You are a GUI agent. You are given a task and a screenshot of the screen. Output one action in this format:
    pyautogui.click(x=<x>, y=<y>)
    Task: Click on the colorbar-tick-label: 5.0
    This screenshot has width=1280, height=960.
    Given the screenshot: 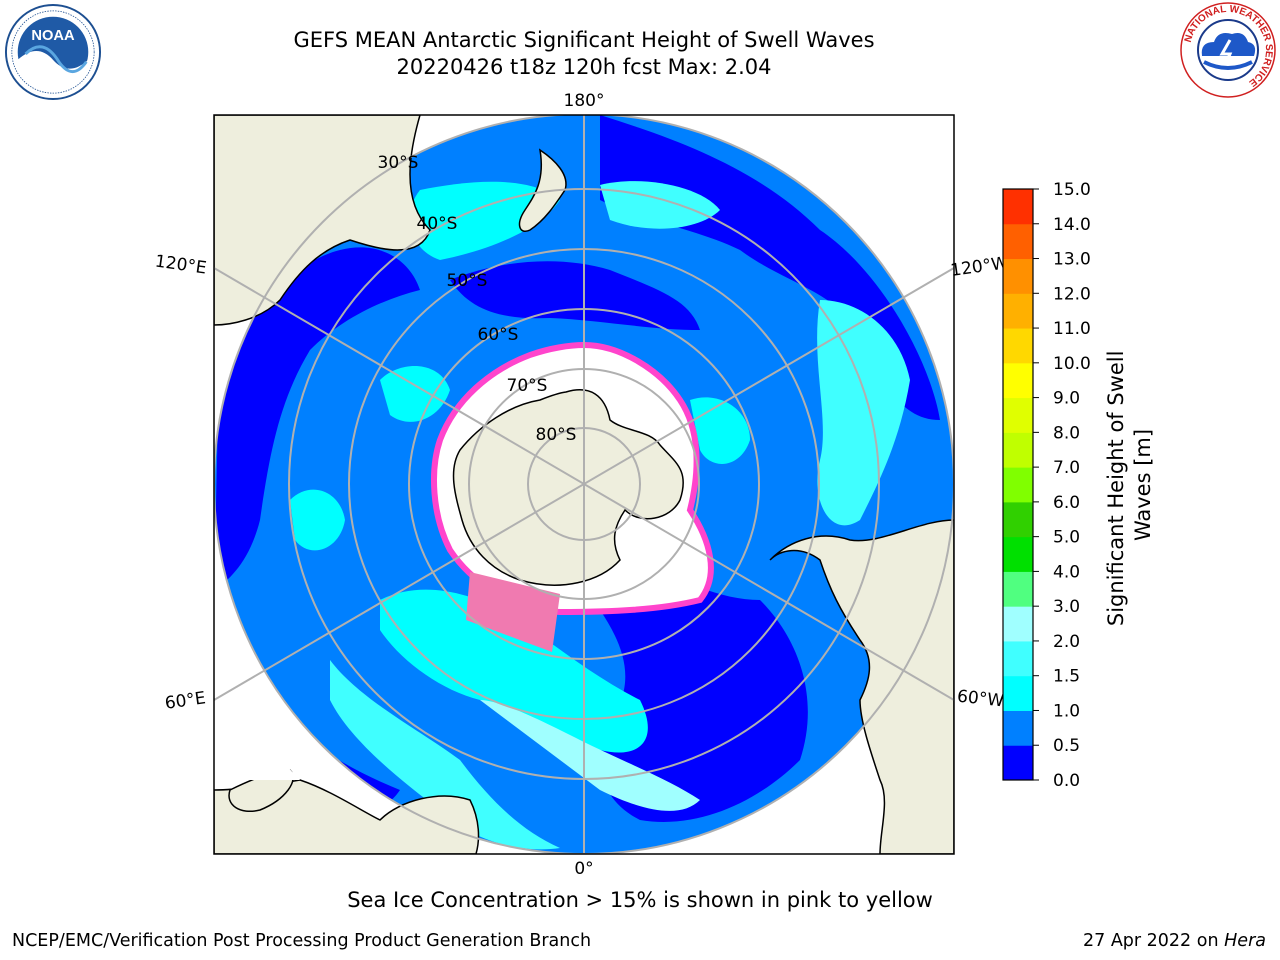 What is the action you would take?
    pyautogui.click(x=1066, y=538)
    